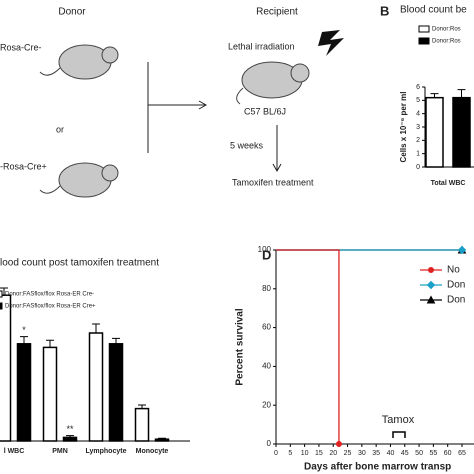  Describe the element at coordinates (72, 12) in the screenshot. I see `donor-label: Donor` at that location.